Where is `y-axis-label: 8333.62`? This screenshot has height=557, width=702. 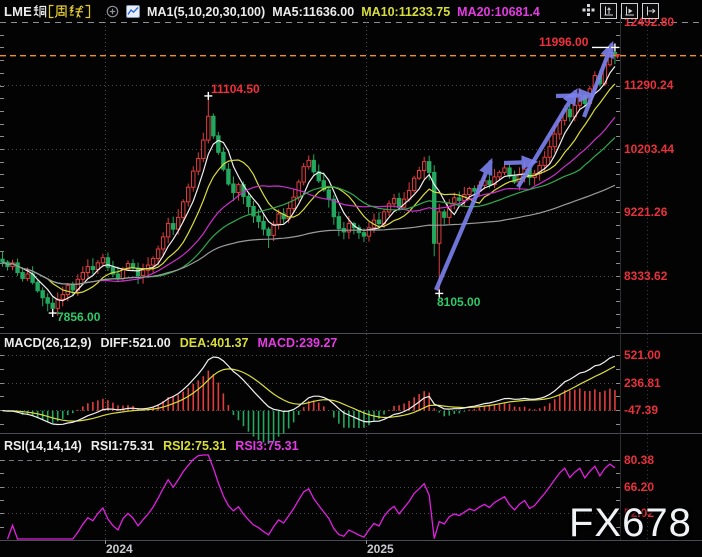
y-axis-label: 8333.62 is located at coordinates (646, 276).